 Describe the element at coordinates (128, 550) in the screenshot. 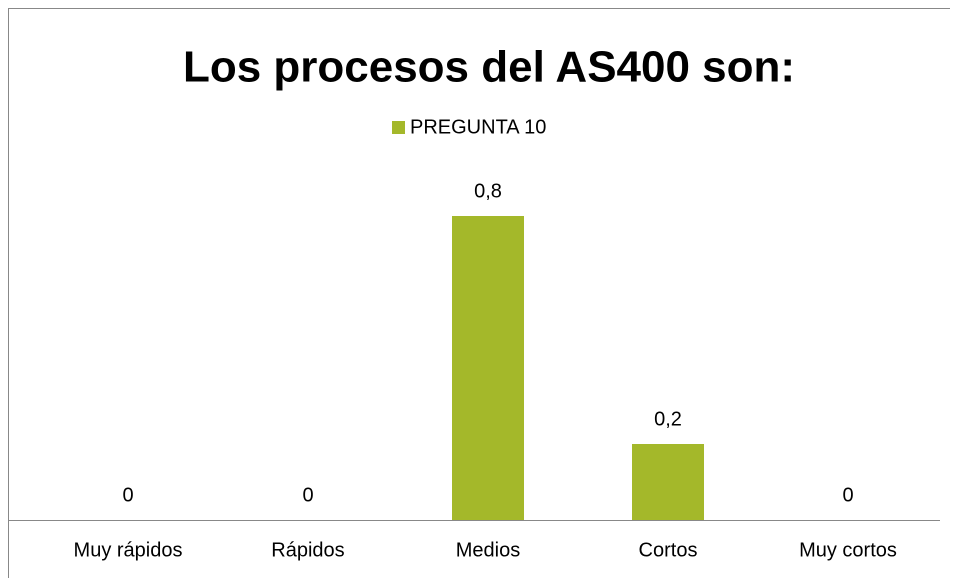

I see `x-tick-label: Muy rápidos` at that location.